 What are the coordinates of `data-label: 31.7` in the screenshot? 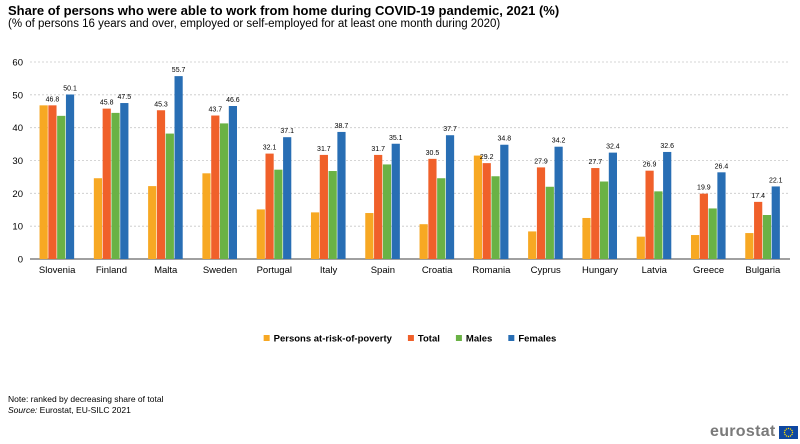 It's located at (378, 149).